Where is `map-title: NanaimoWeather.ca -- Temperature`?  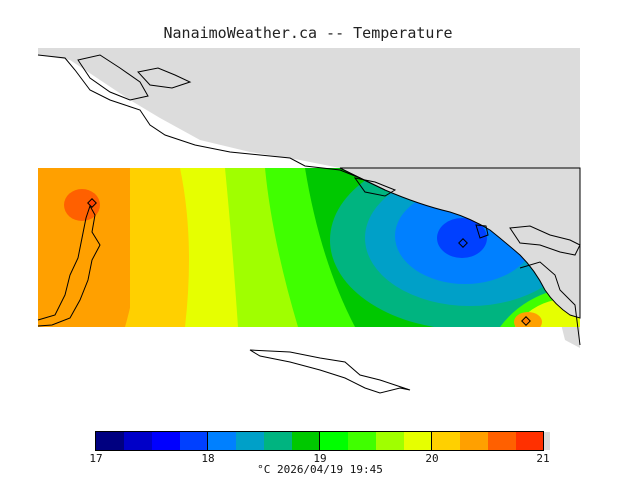
map-title: NanaimoWeather.ca -- Temperature is located at coordinates (308, 33).